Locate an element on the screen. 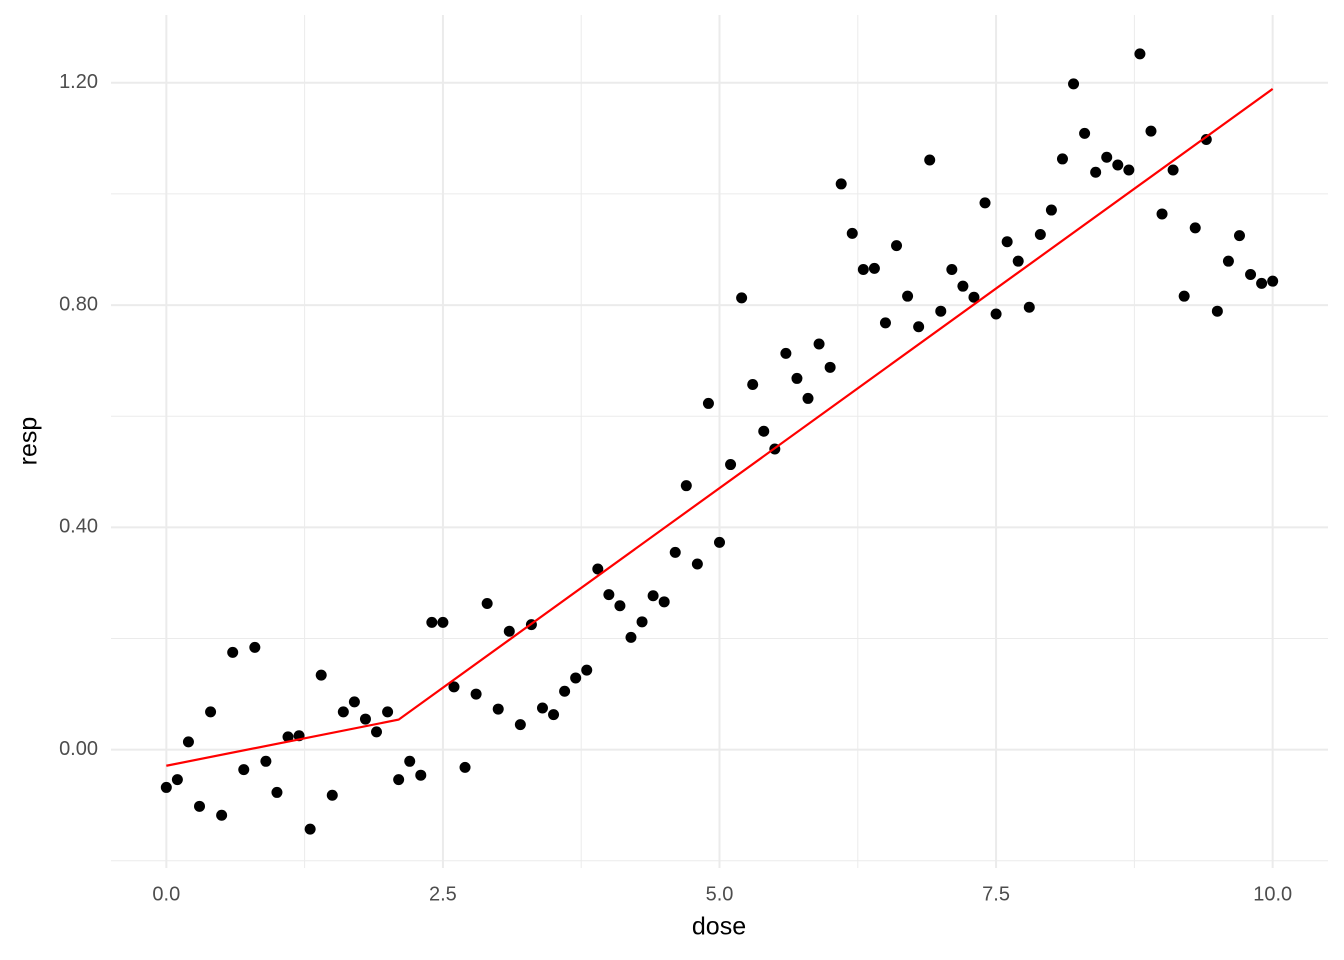 This screenshot has height=960, width=1344. y-tick-label: 0.80 is located at coordinates (78, 304).